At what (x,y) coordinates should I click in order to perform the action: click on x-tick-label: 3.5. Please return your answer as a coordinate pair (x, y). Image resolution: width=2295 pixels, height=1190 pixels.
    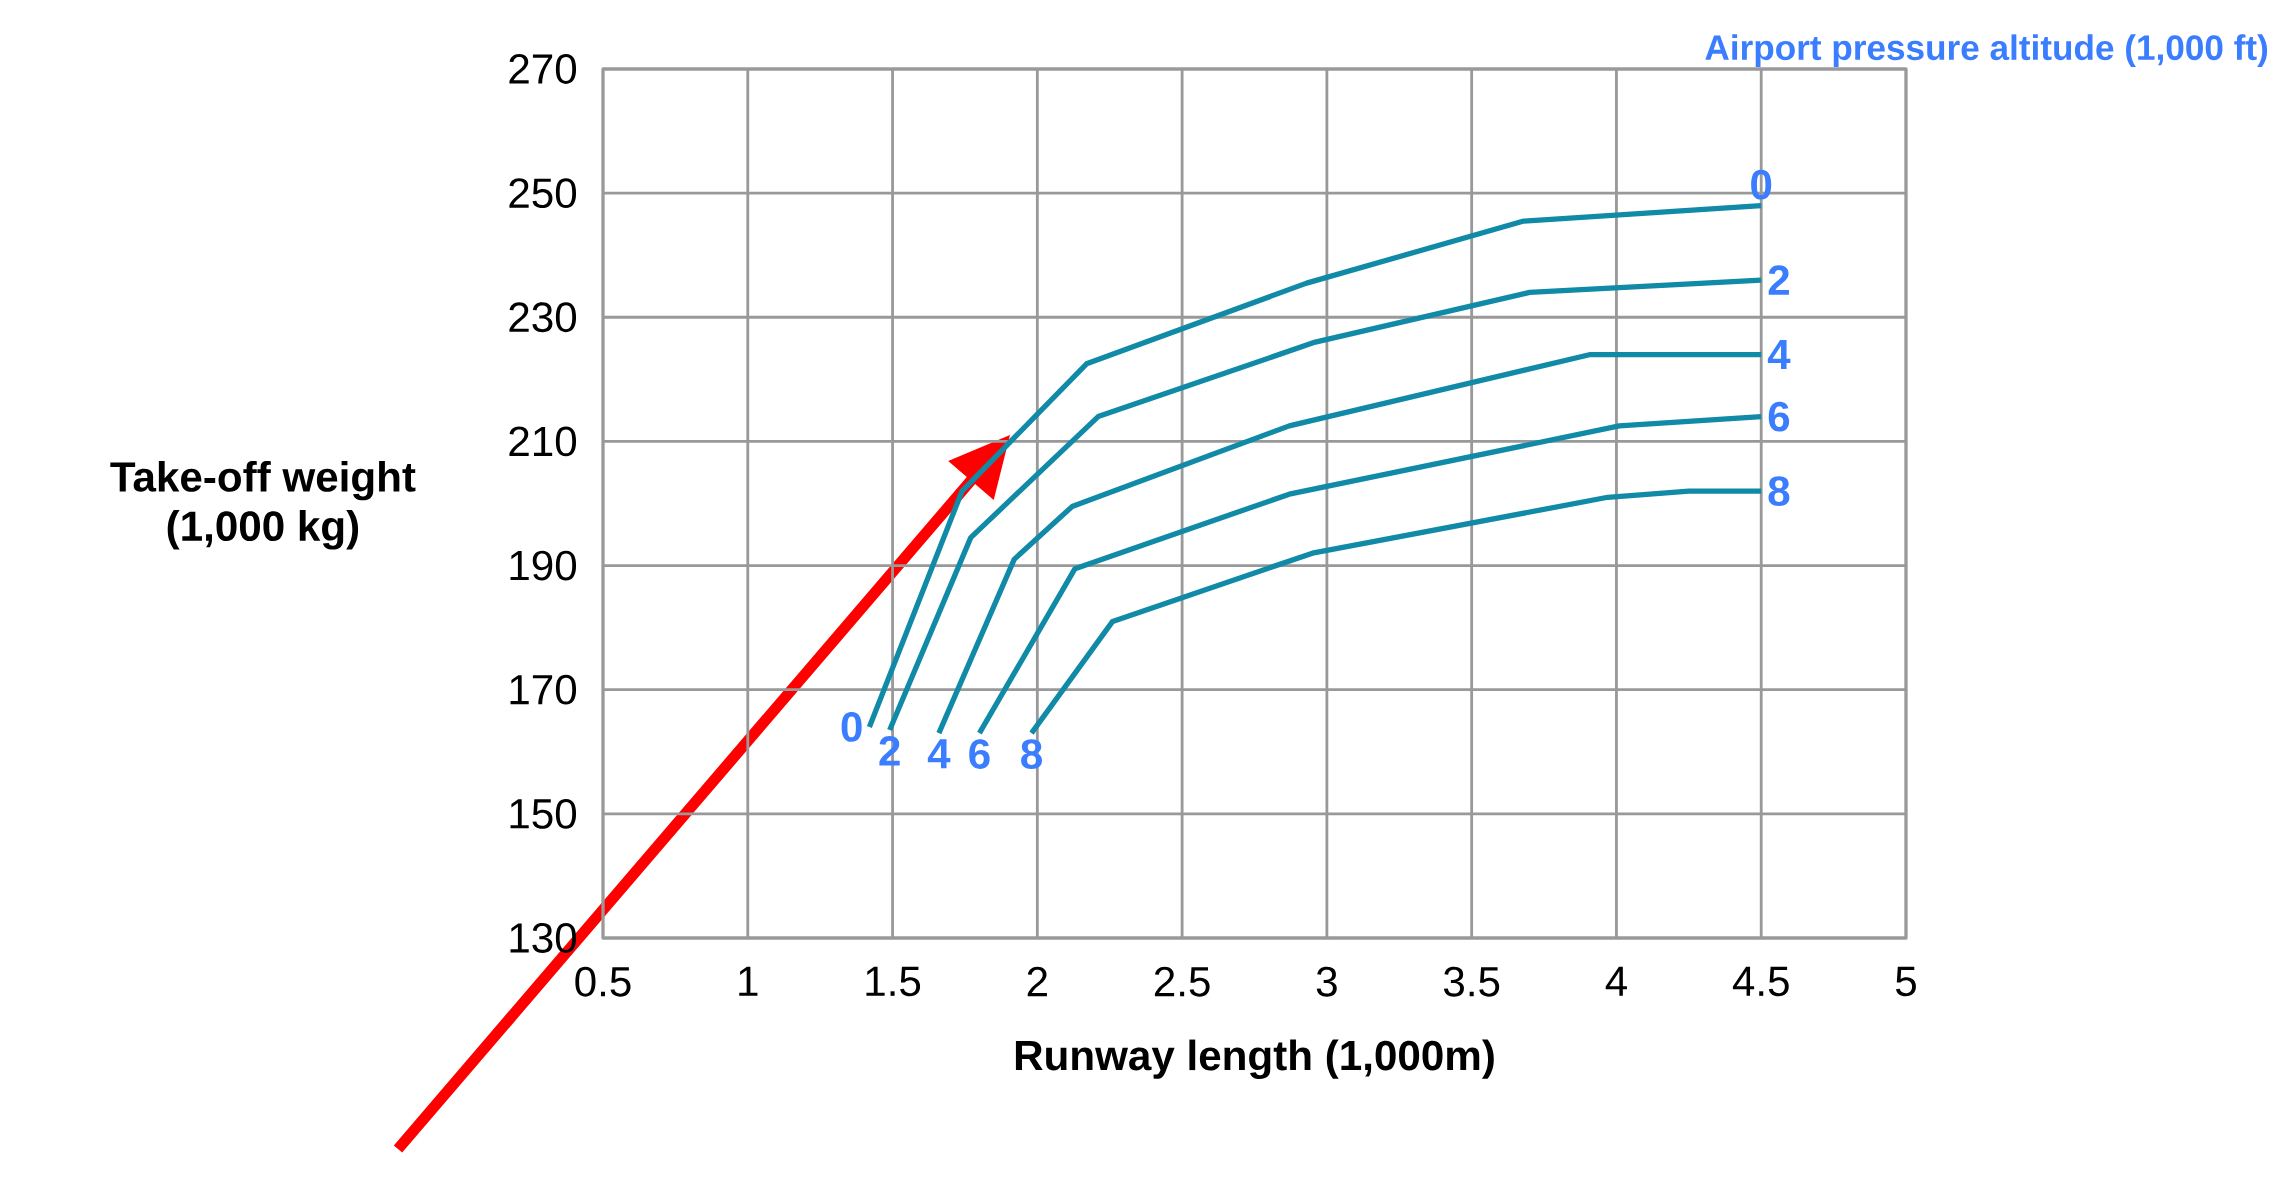
    Looking at the image, I should click on (1471, 981).